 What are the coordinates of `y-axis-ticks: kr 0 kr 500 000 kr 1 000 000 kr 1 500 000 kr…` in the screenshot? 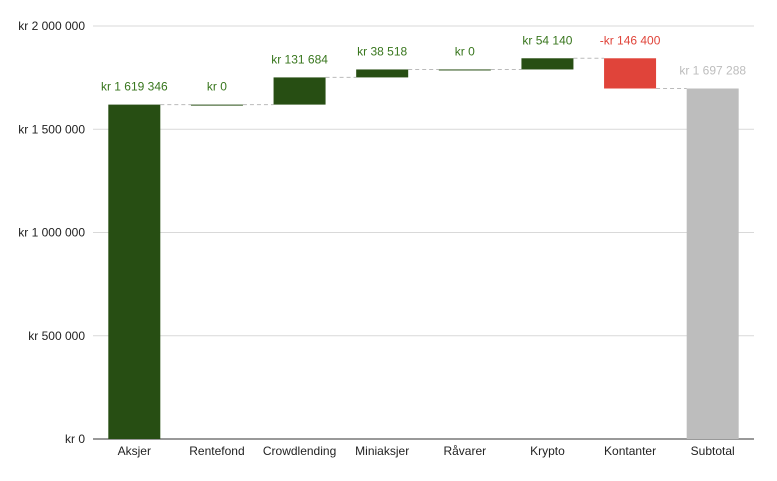 It's located at (51, 232).